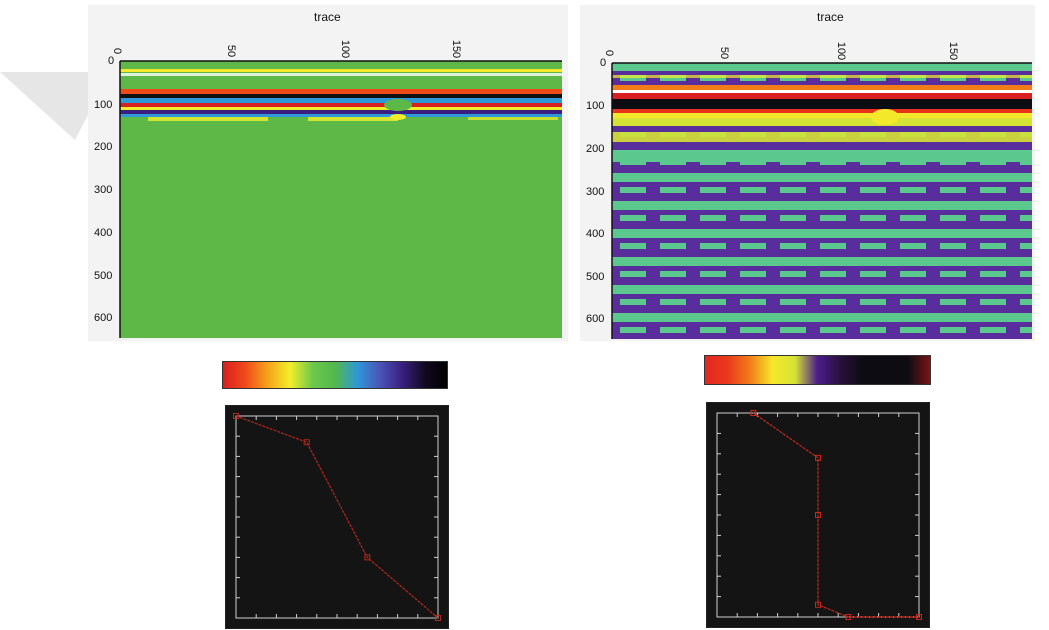 The image size is (1049, 630). I want to click on colorbar-right, so click(817, 370).